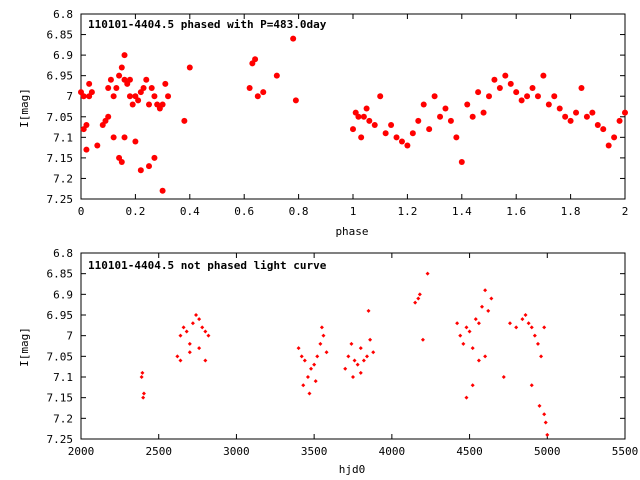 This screenshot has width=640, height=480. Describe the element at coordinates (60, 158) in the screenshot. I see `top-y-tick-label: 7.15` at that location.